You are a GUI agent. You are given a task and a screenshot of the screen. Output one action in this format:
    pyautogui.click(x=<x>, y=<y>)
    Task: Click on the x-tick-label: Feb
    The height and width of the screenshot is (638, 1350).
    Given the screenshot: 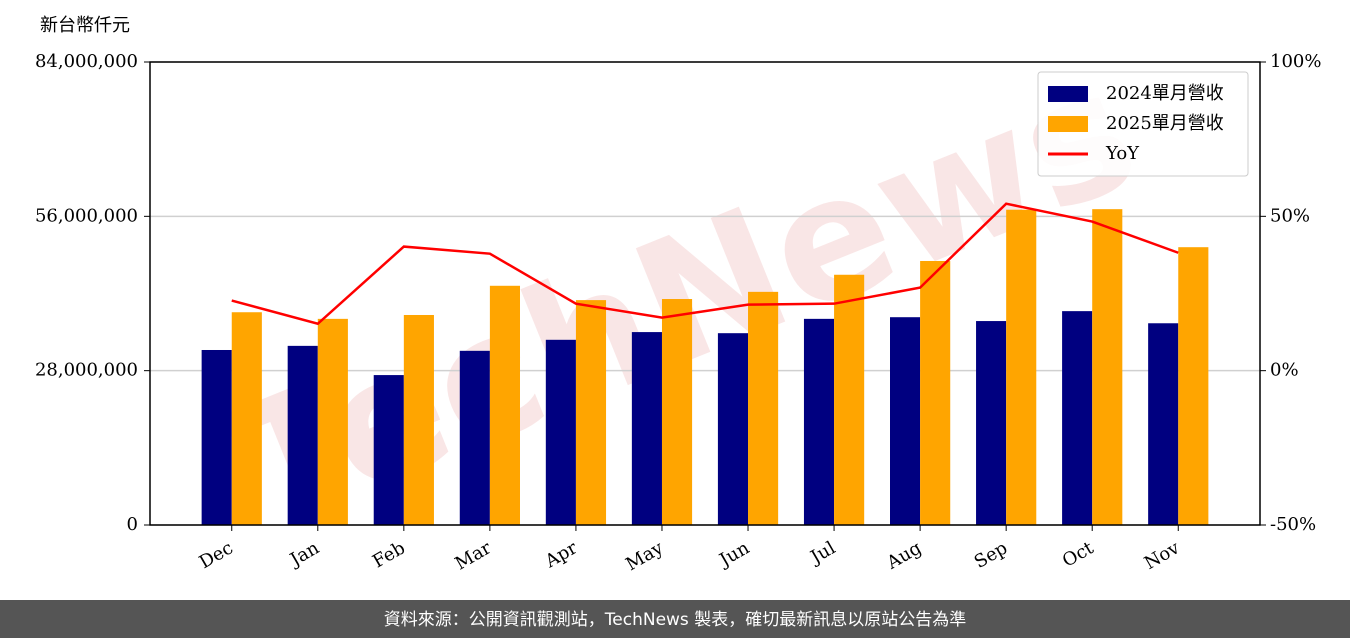 What is the action you would take?
    pyautogui.click(x=389, y=554)
    